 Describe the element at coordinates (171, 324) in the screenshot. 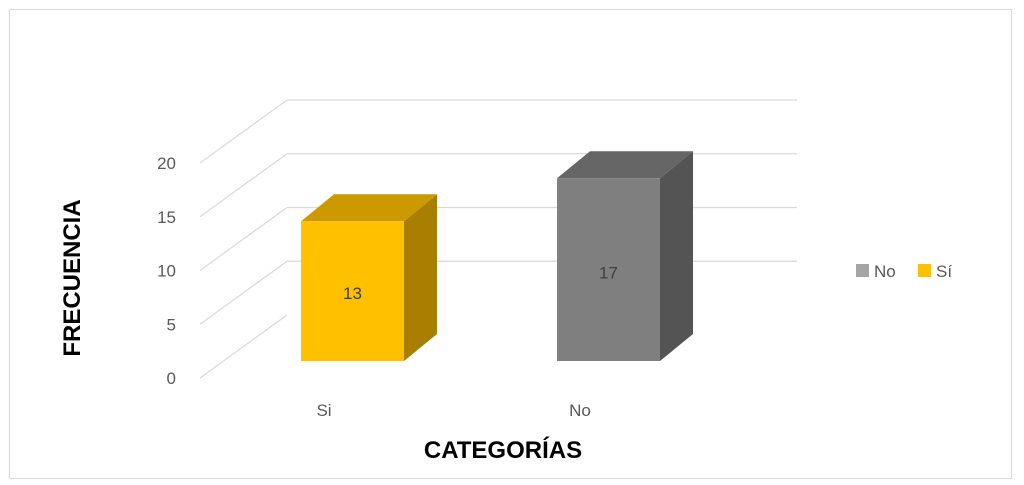

I see `y-tick-label: 5` at that location.